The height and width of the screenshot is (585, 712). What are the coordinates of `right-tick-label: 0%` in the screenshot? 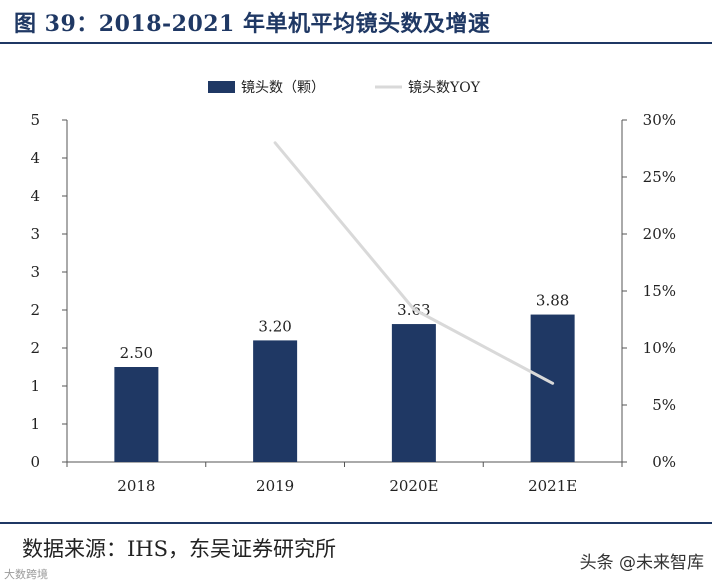 It's located at (664, 462).